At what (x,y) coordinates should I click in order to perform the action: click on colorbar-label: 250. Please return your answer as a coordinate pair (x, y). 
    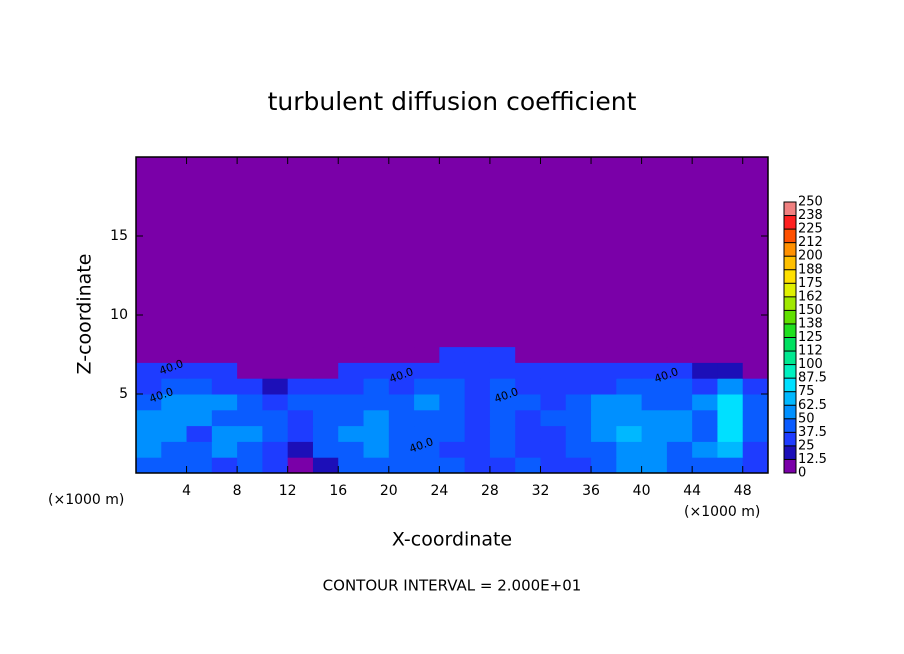
    Looking at the image, I should click on (810, 202).